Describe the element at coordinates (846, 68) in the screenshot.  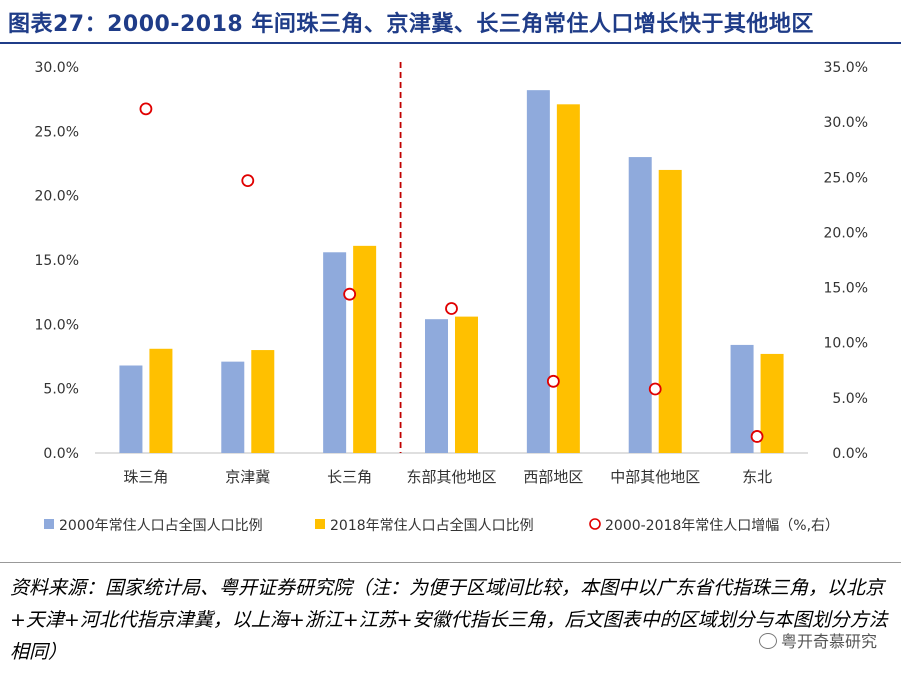
I see `y-right-tick-label: 35.0%` at that location.